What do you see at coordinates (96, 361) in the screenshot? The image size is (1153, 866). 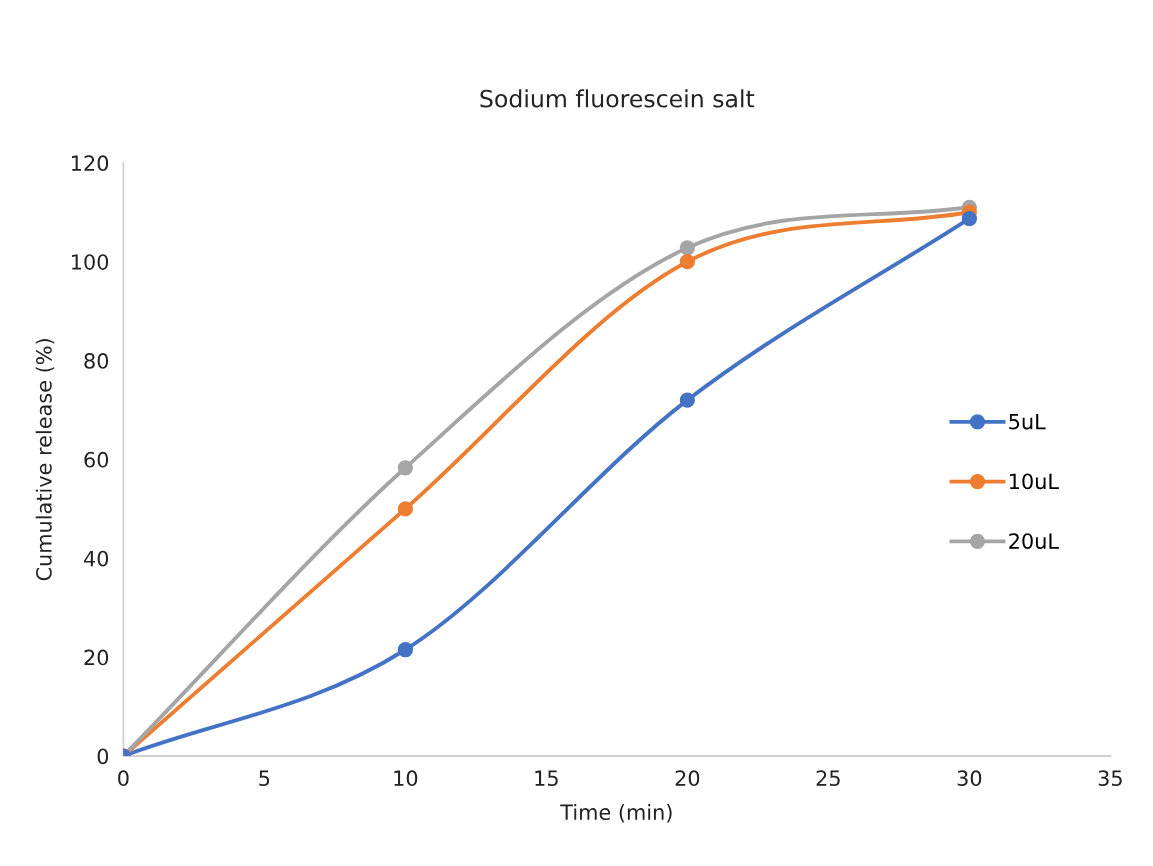 I see `y-tick-label: 80` at bounding box center [96, 361].